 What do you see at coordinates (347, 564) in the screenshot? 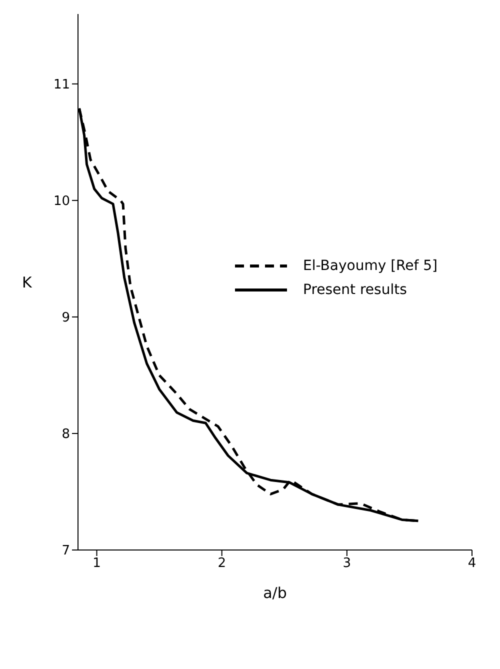
I see `x-tick-label: 3` at bounding box center [347, 564].